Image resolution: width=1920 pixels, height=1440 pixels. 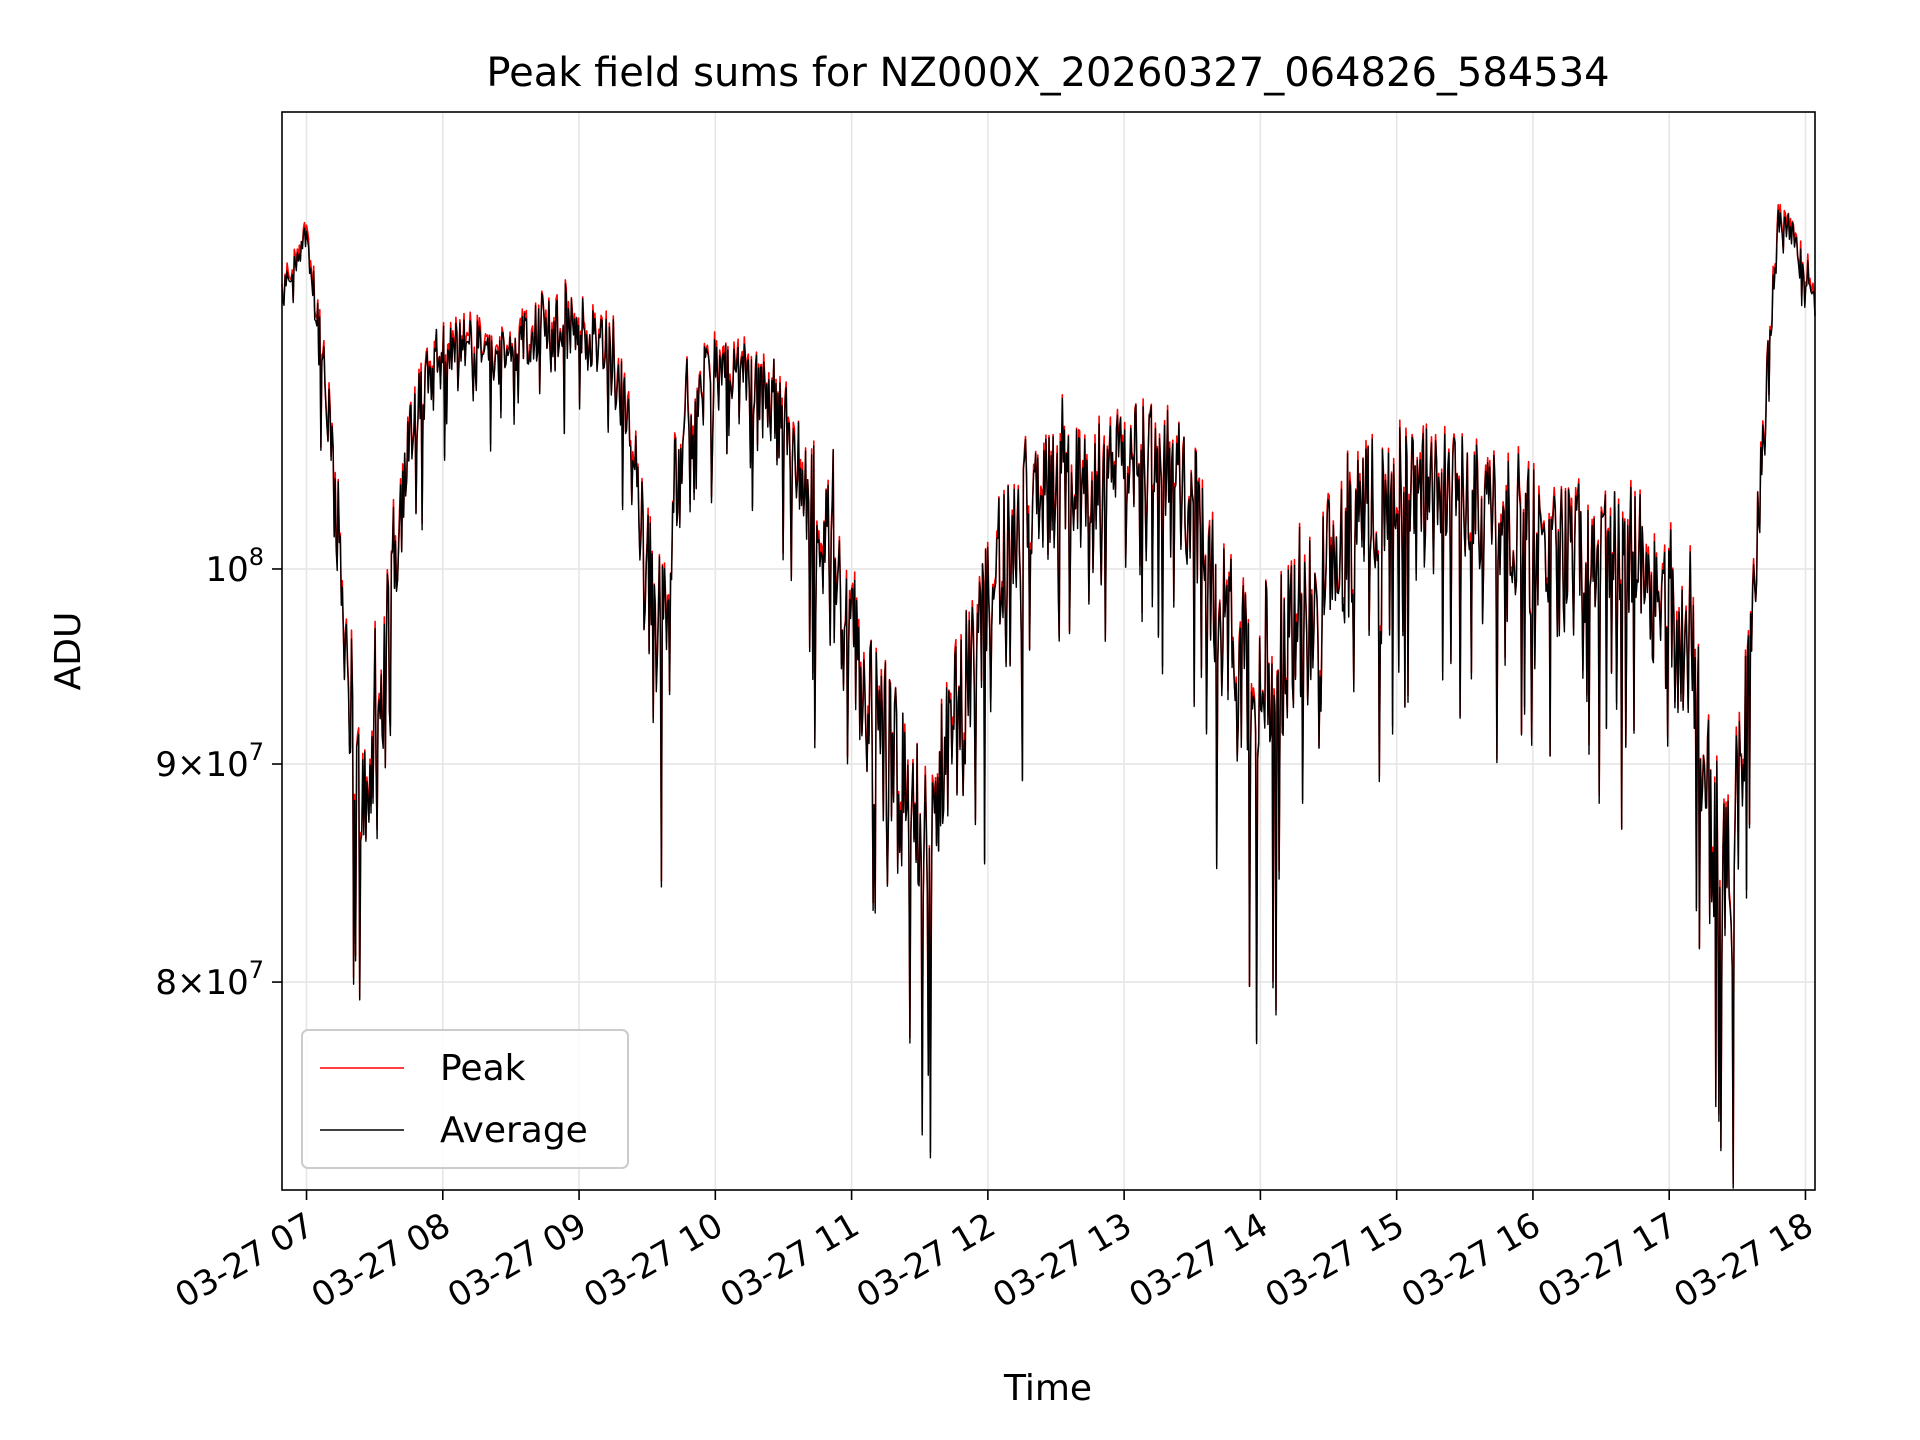 I want to click on legend-peak-label: Peak, so click(x=483, y=1068).